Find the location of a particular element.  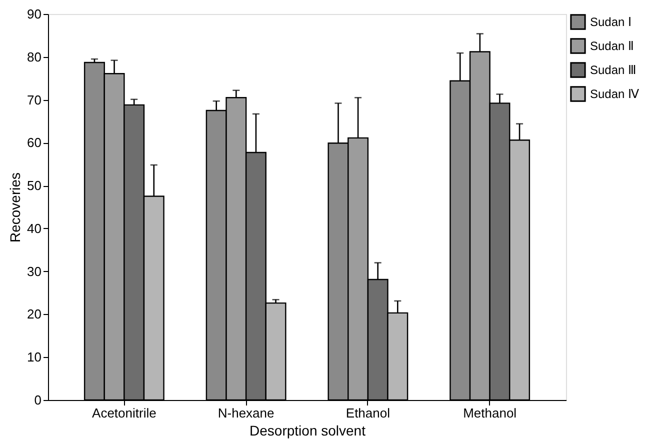

x-tick-label: Acetonitrile is located at coordinates (124, 413).